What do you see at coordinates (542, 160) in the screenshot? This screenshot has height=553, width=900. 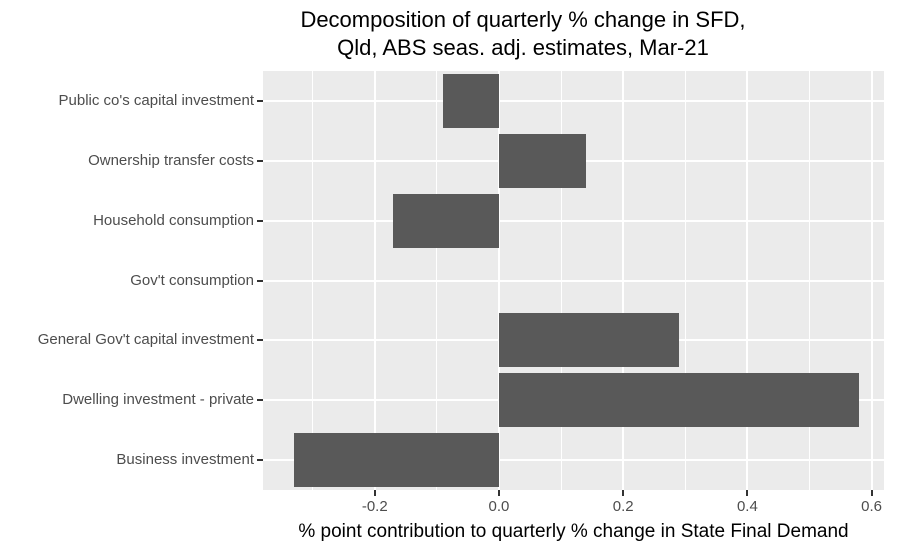 I see `bar-ownership-transfer-costs` at bounding box center [542, 160].